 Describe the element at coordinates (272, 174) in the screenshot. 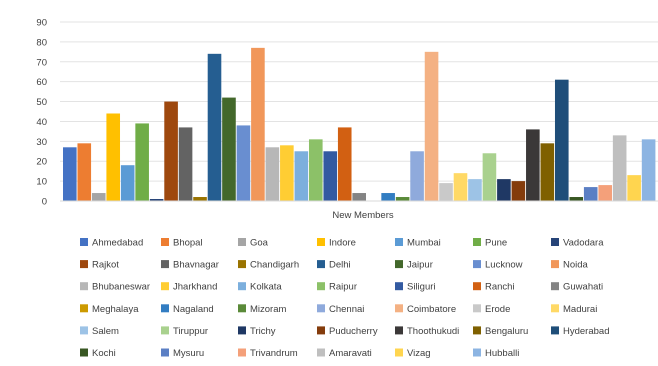

I see `bar-bhubaneswar` at that location.